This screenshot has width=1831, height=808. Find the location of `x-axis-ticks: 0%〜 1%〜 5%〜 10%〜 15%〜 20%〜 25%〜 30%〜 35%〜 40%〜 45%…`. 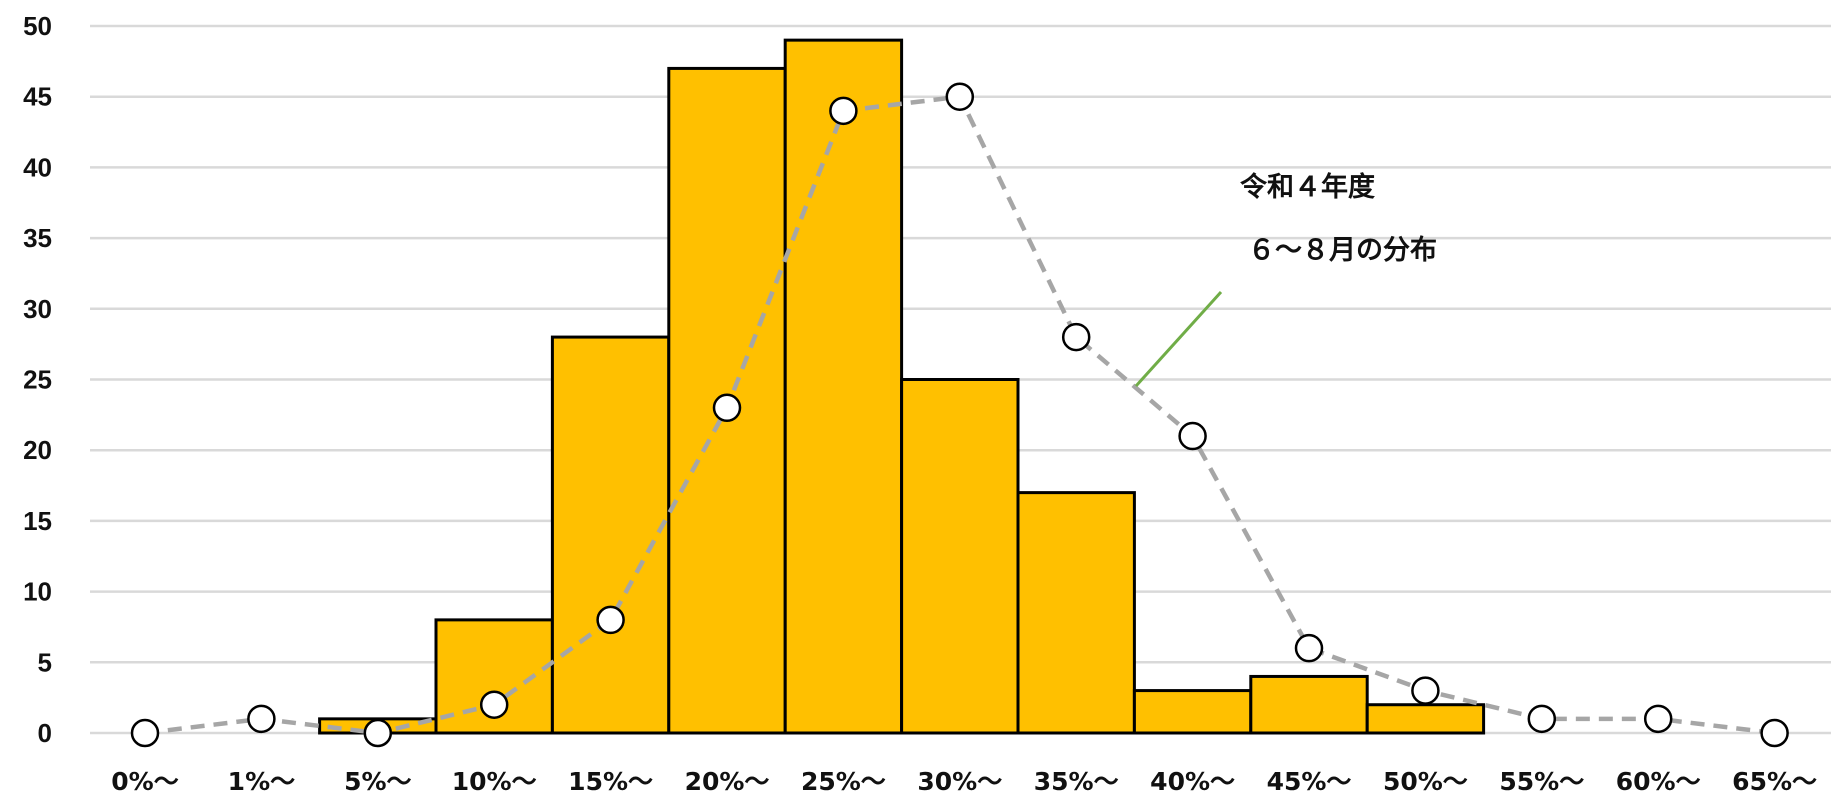

x-axis-ticks: 0%〜 1%〜 5%〜 10%〜 15%〜 20%〜 25%〜 30%〜 35%〜 40%〜 45%… is located at coordinates (964, 781).